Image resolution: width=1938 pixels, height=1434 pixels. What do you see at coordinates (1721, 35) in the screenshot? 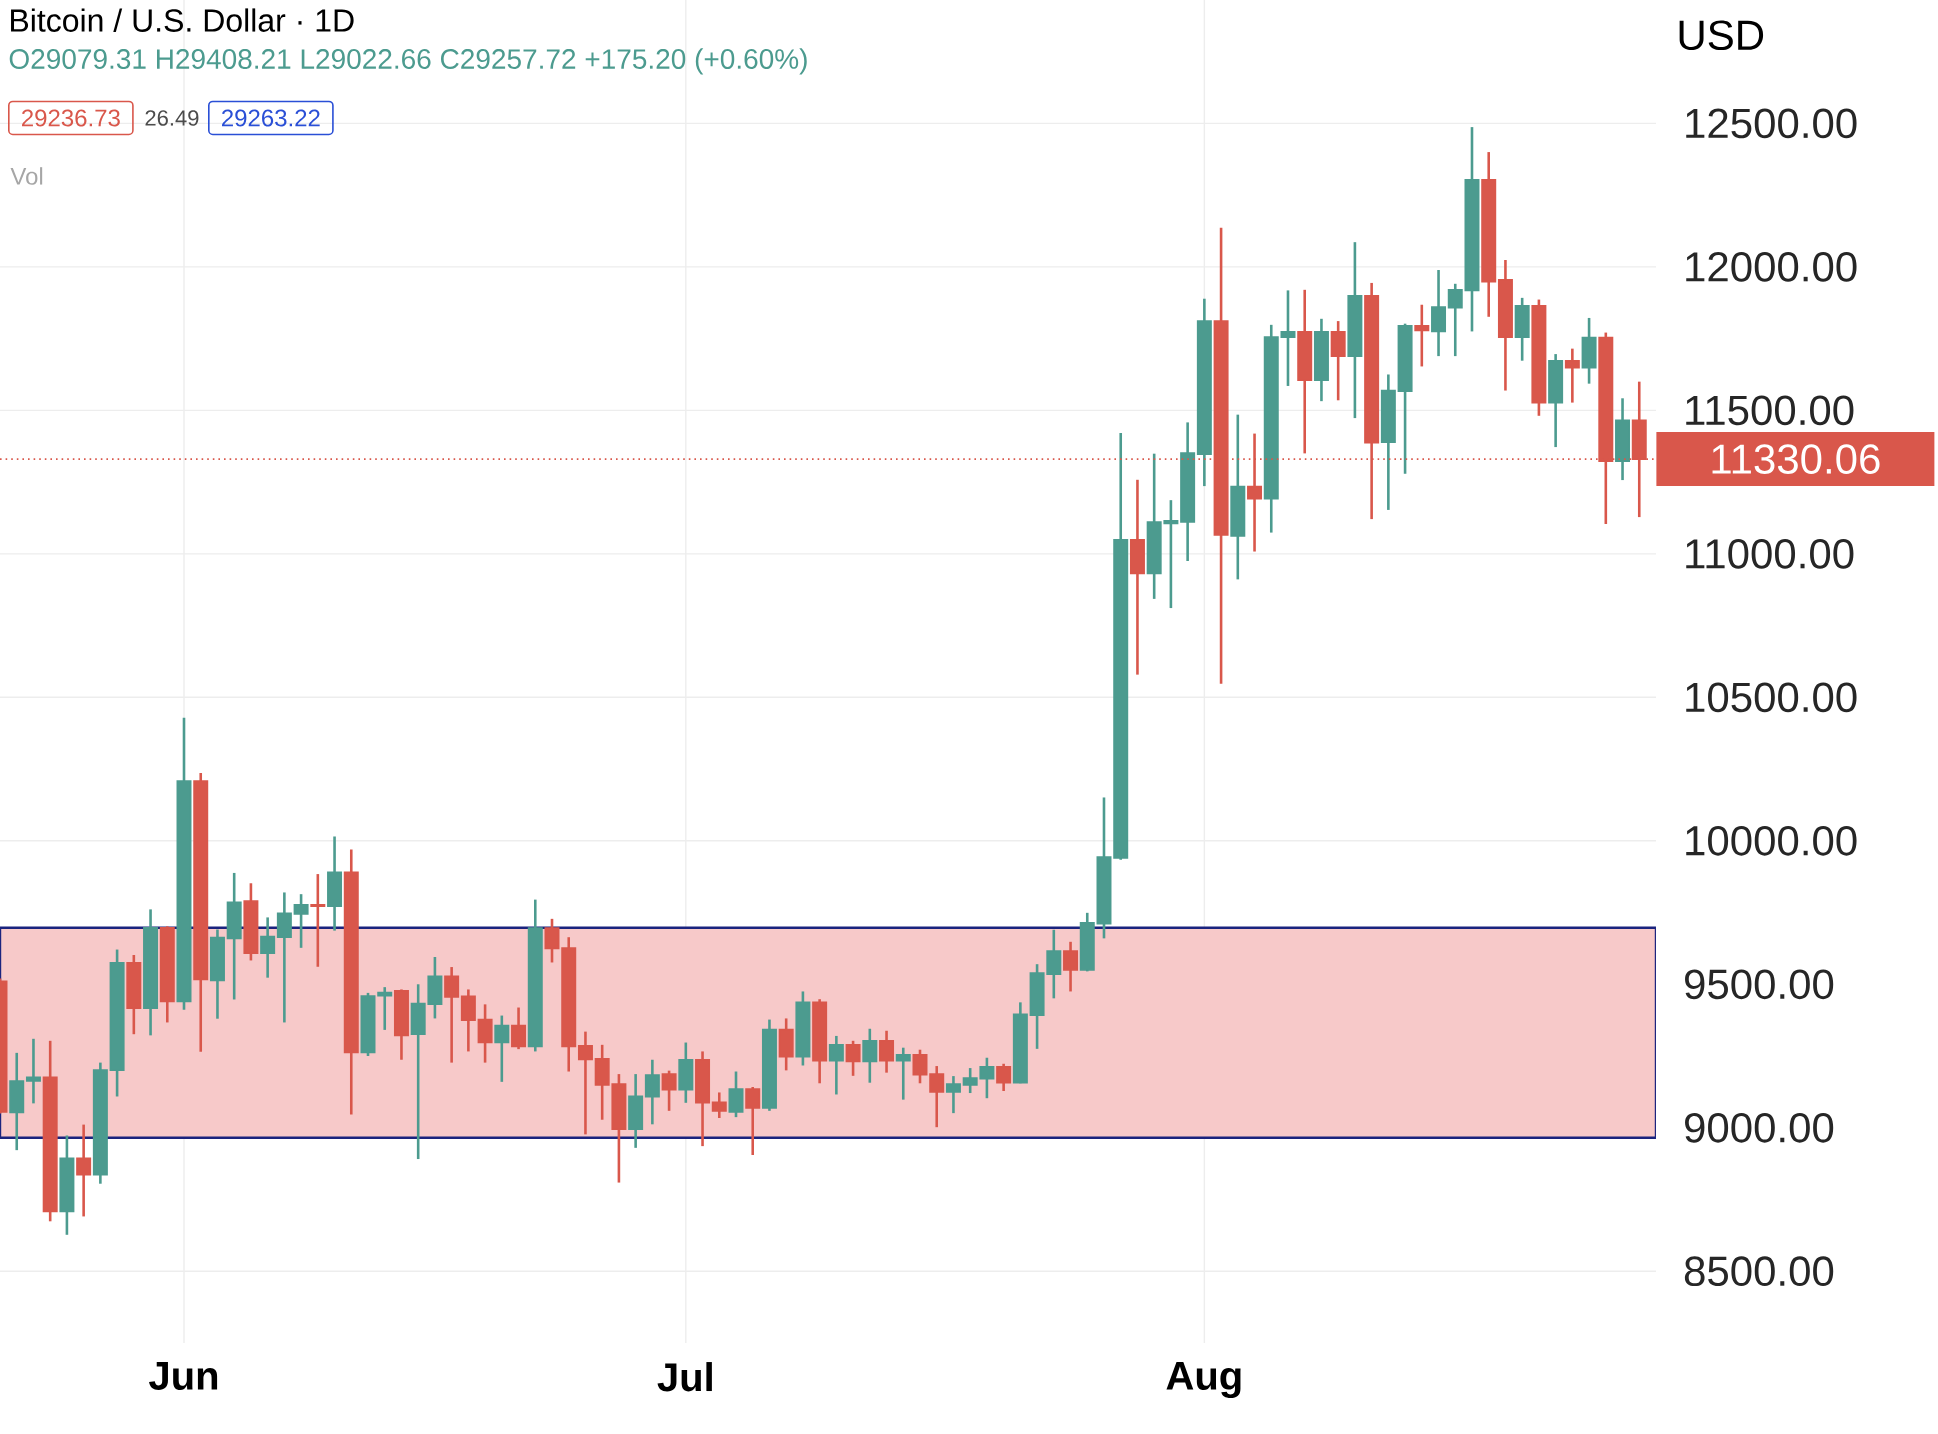
I see `y-axis-title: USD` at bounding box center [1721, 35].